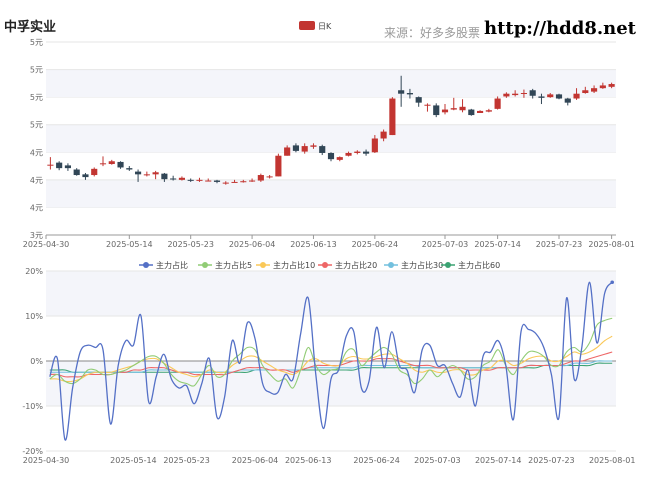 The image size is (658, 500). Describe the element at coordinates (30, 27) in the screenshot. I see `stock-name: 中孚实业` at that location.